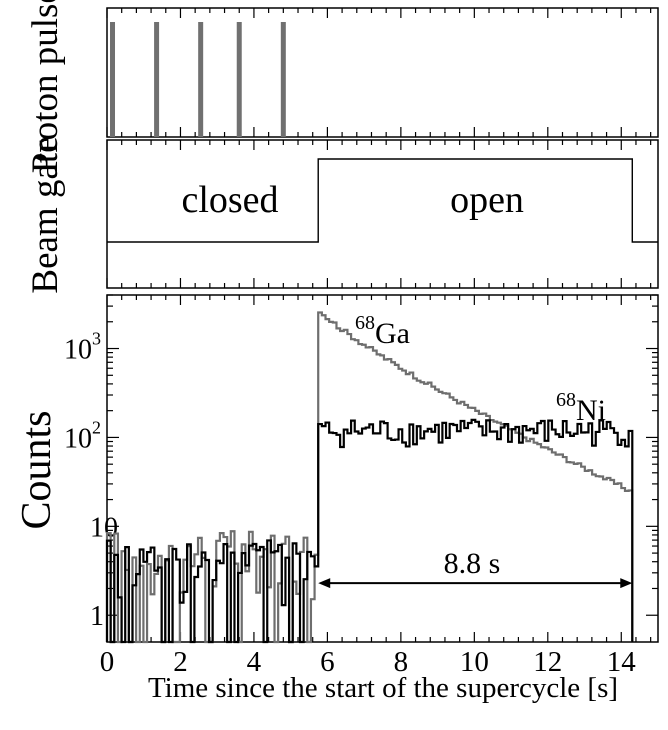 This screenshot has width=668, height=730. What do you see at coordinates (324, 583) in the screenshot?
I see `duration-arrow-head-left` at bounding box center [324, 583].